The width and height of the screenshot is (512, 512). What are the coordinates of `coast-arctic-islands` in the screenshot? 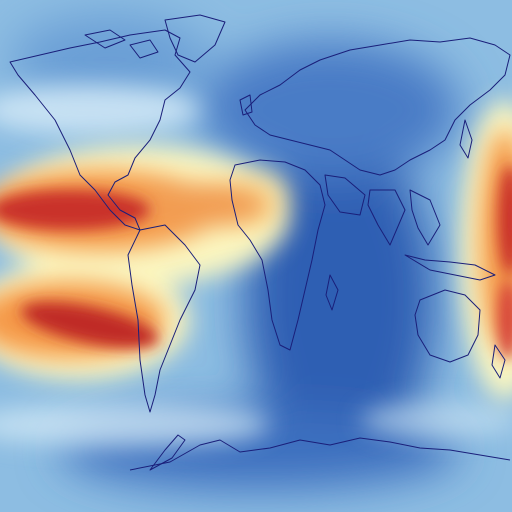 It's located at (121, 44).